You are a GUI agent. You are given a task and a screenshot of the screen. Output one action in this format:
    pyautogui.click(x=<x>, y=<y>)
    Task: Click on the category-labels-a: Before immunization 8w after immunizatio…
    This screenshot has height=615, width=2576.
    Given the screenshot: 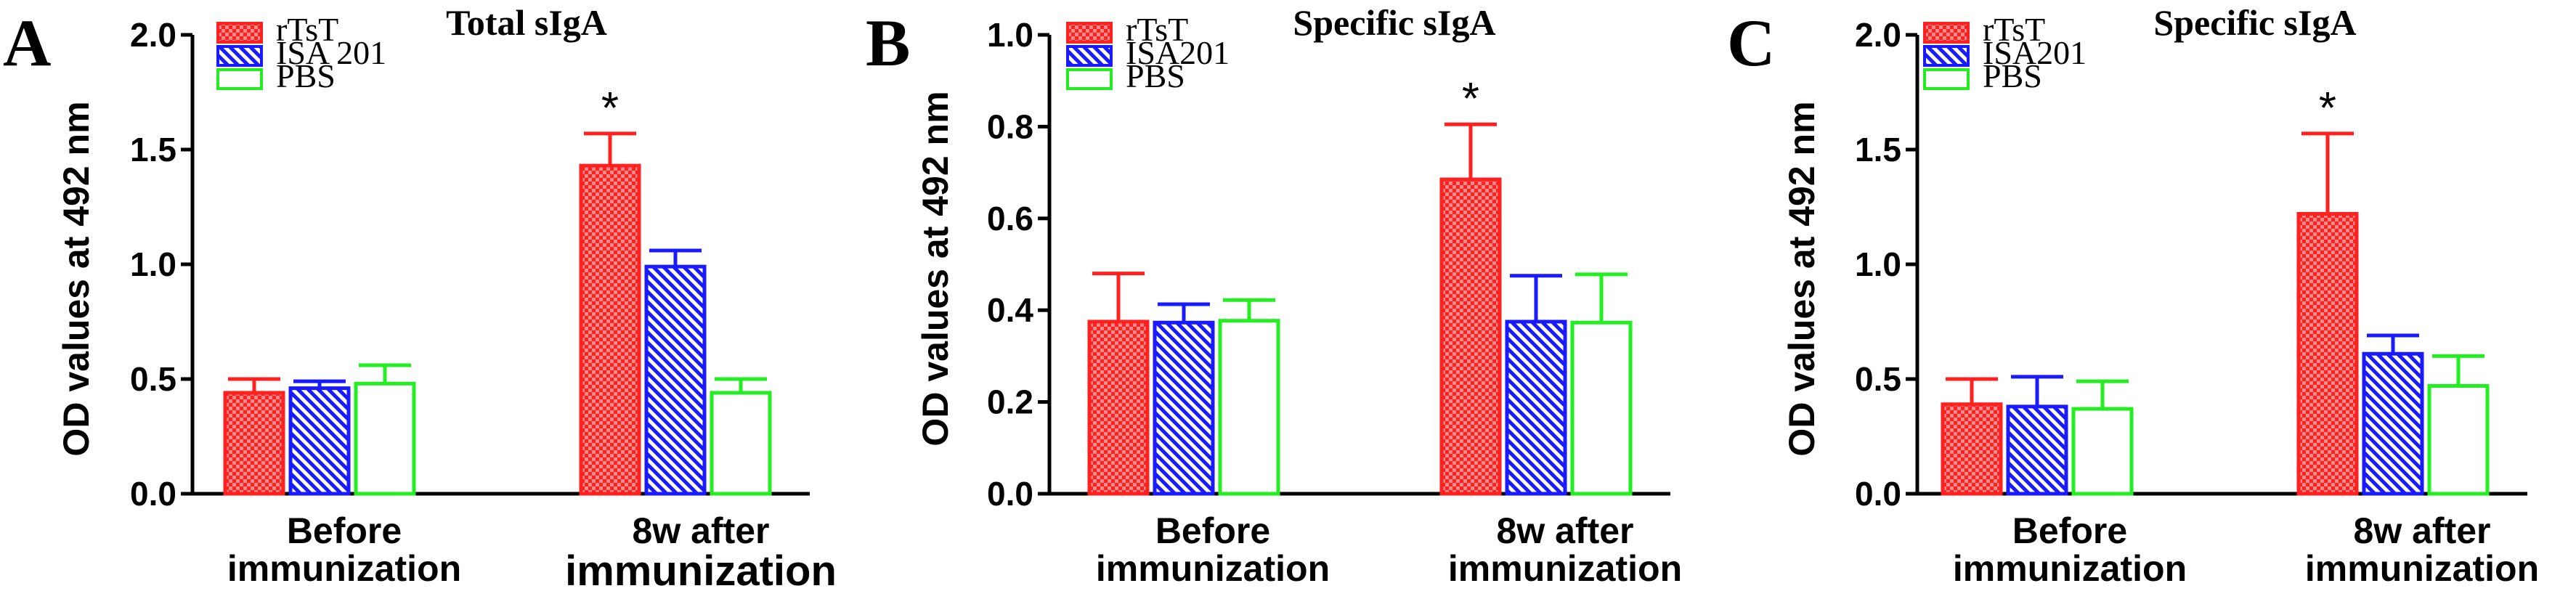 What is the action you would take?
    pyautogui.click(x=532, y=552)
    